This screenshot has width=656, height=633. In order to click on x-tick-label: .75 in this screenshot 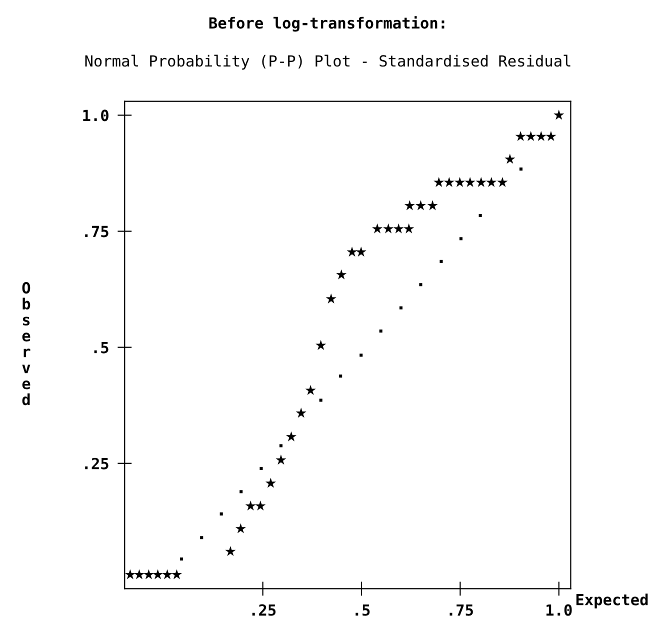, I will do `click(461, 610)`.